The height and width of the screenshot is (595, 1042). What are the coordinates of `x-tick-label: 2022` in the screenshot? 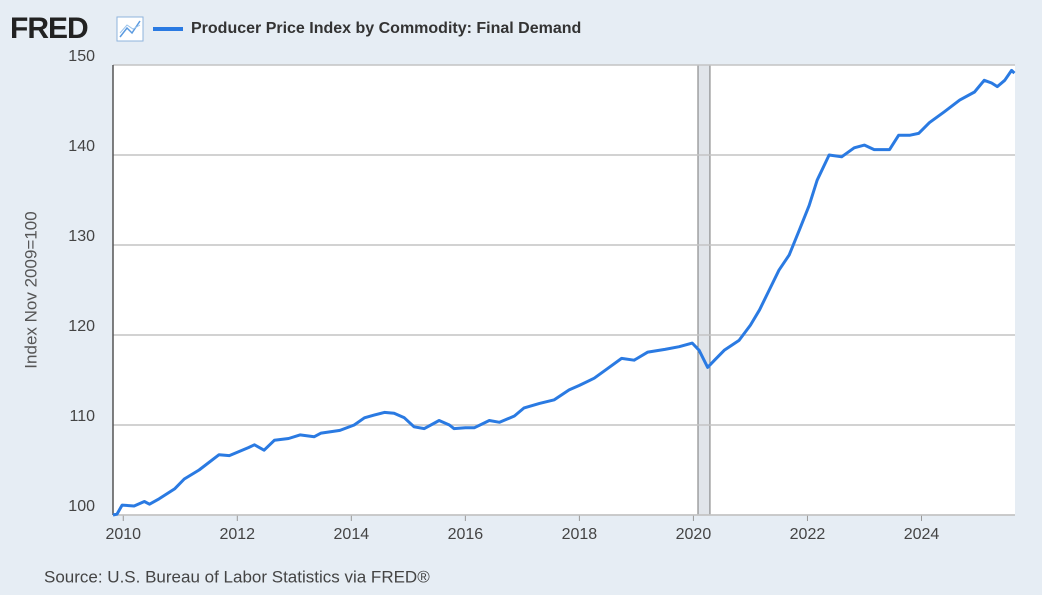 It's located at (808, 534).